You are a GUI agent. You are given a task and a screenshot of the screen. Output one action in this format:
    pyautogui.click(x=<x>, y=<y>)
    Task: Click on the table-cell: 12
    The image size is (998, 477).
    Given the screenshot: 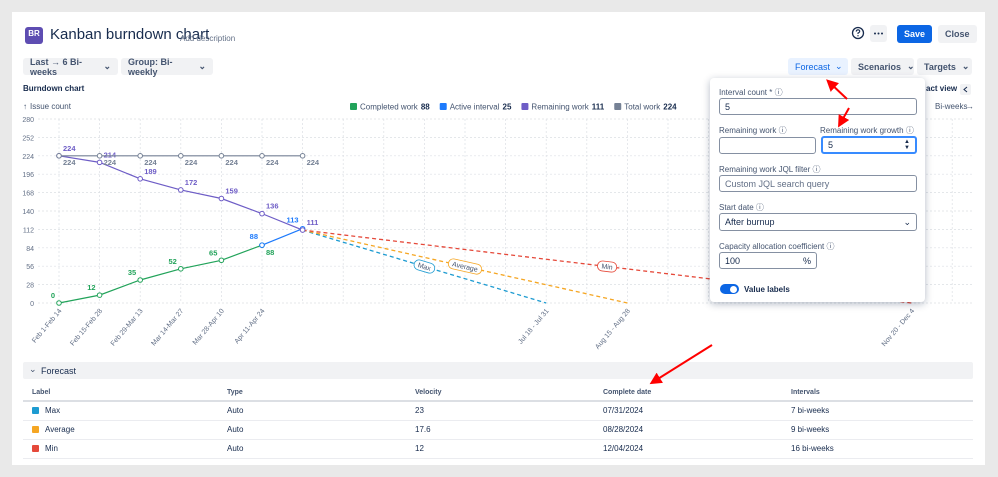 What is the action you would take?
    pyautogui.click(x=419, y=448)
    